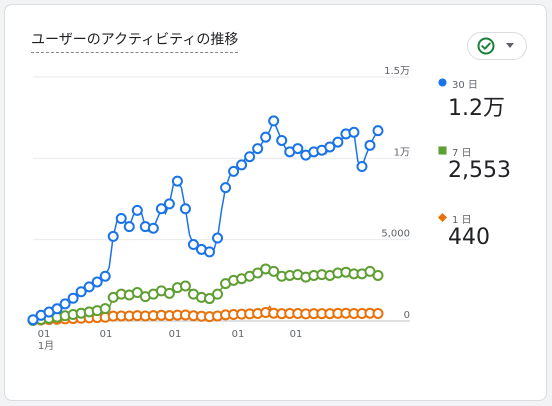 This screenshot has width=552, height=406. Describe the element at coordinates (395, 234) in the screenshot. I see `y-tick-label: 5,000` at that location.